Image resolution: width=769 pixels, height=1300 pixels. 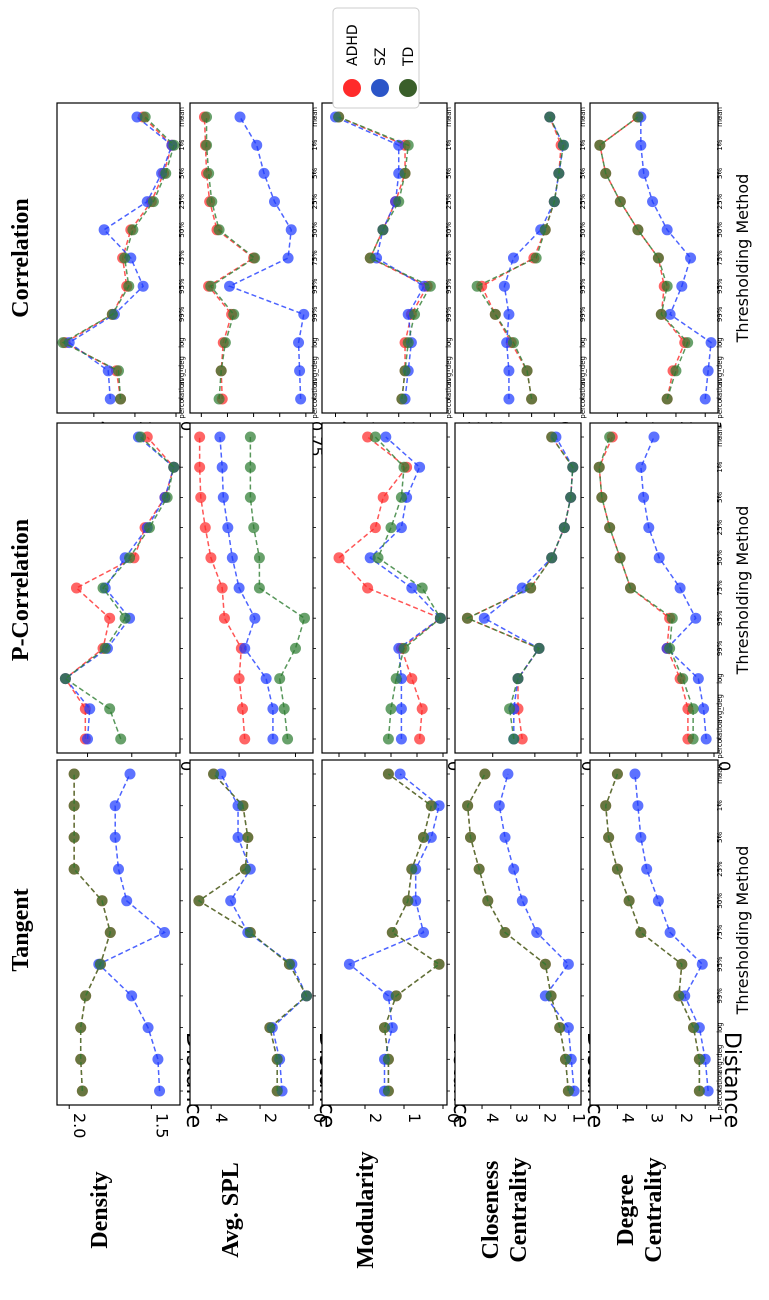 What do you see at coordinates (720, 901) in the screenshot?
I see `x-tick-label: 50%` at bounding box center [720, 901].